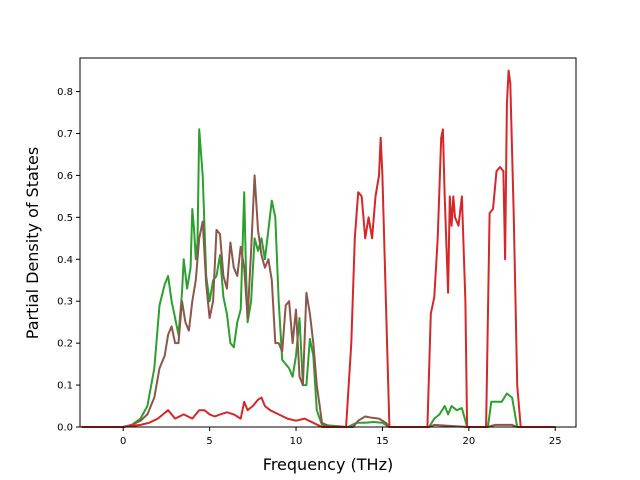  Describe the element at coordinates (65, 176) in the screenshot. I see `y-tick-label: 0.6` at that location.